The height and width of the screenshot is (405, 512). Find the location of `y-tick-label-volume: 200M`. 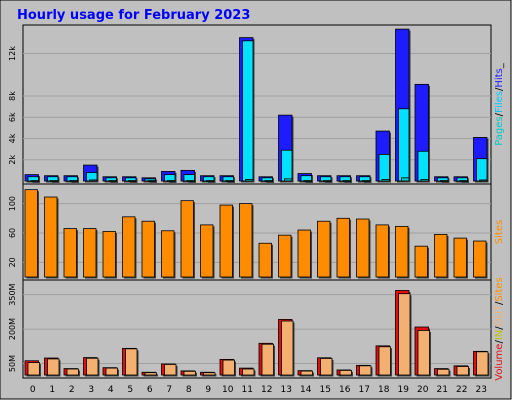

y-tick-label-volume: 200M is located at coordinates (12, 329).